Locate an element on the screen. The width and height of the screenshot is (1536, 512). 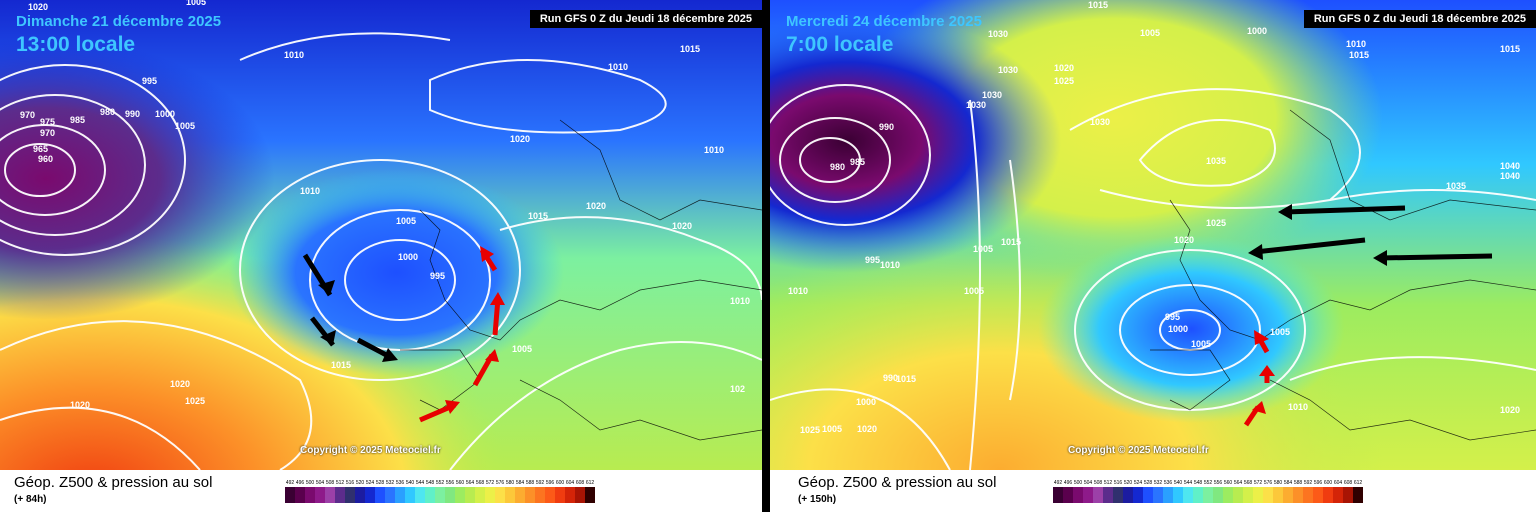
right-scale-tick: 532 is located at coordinates (1158, 483).